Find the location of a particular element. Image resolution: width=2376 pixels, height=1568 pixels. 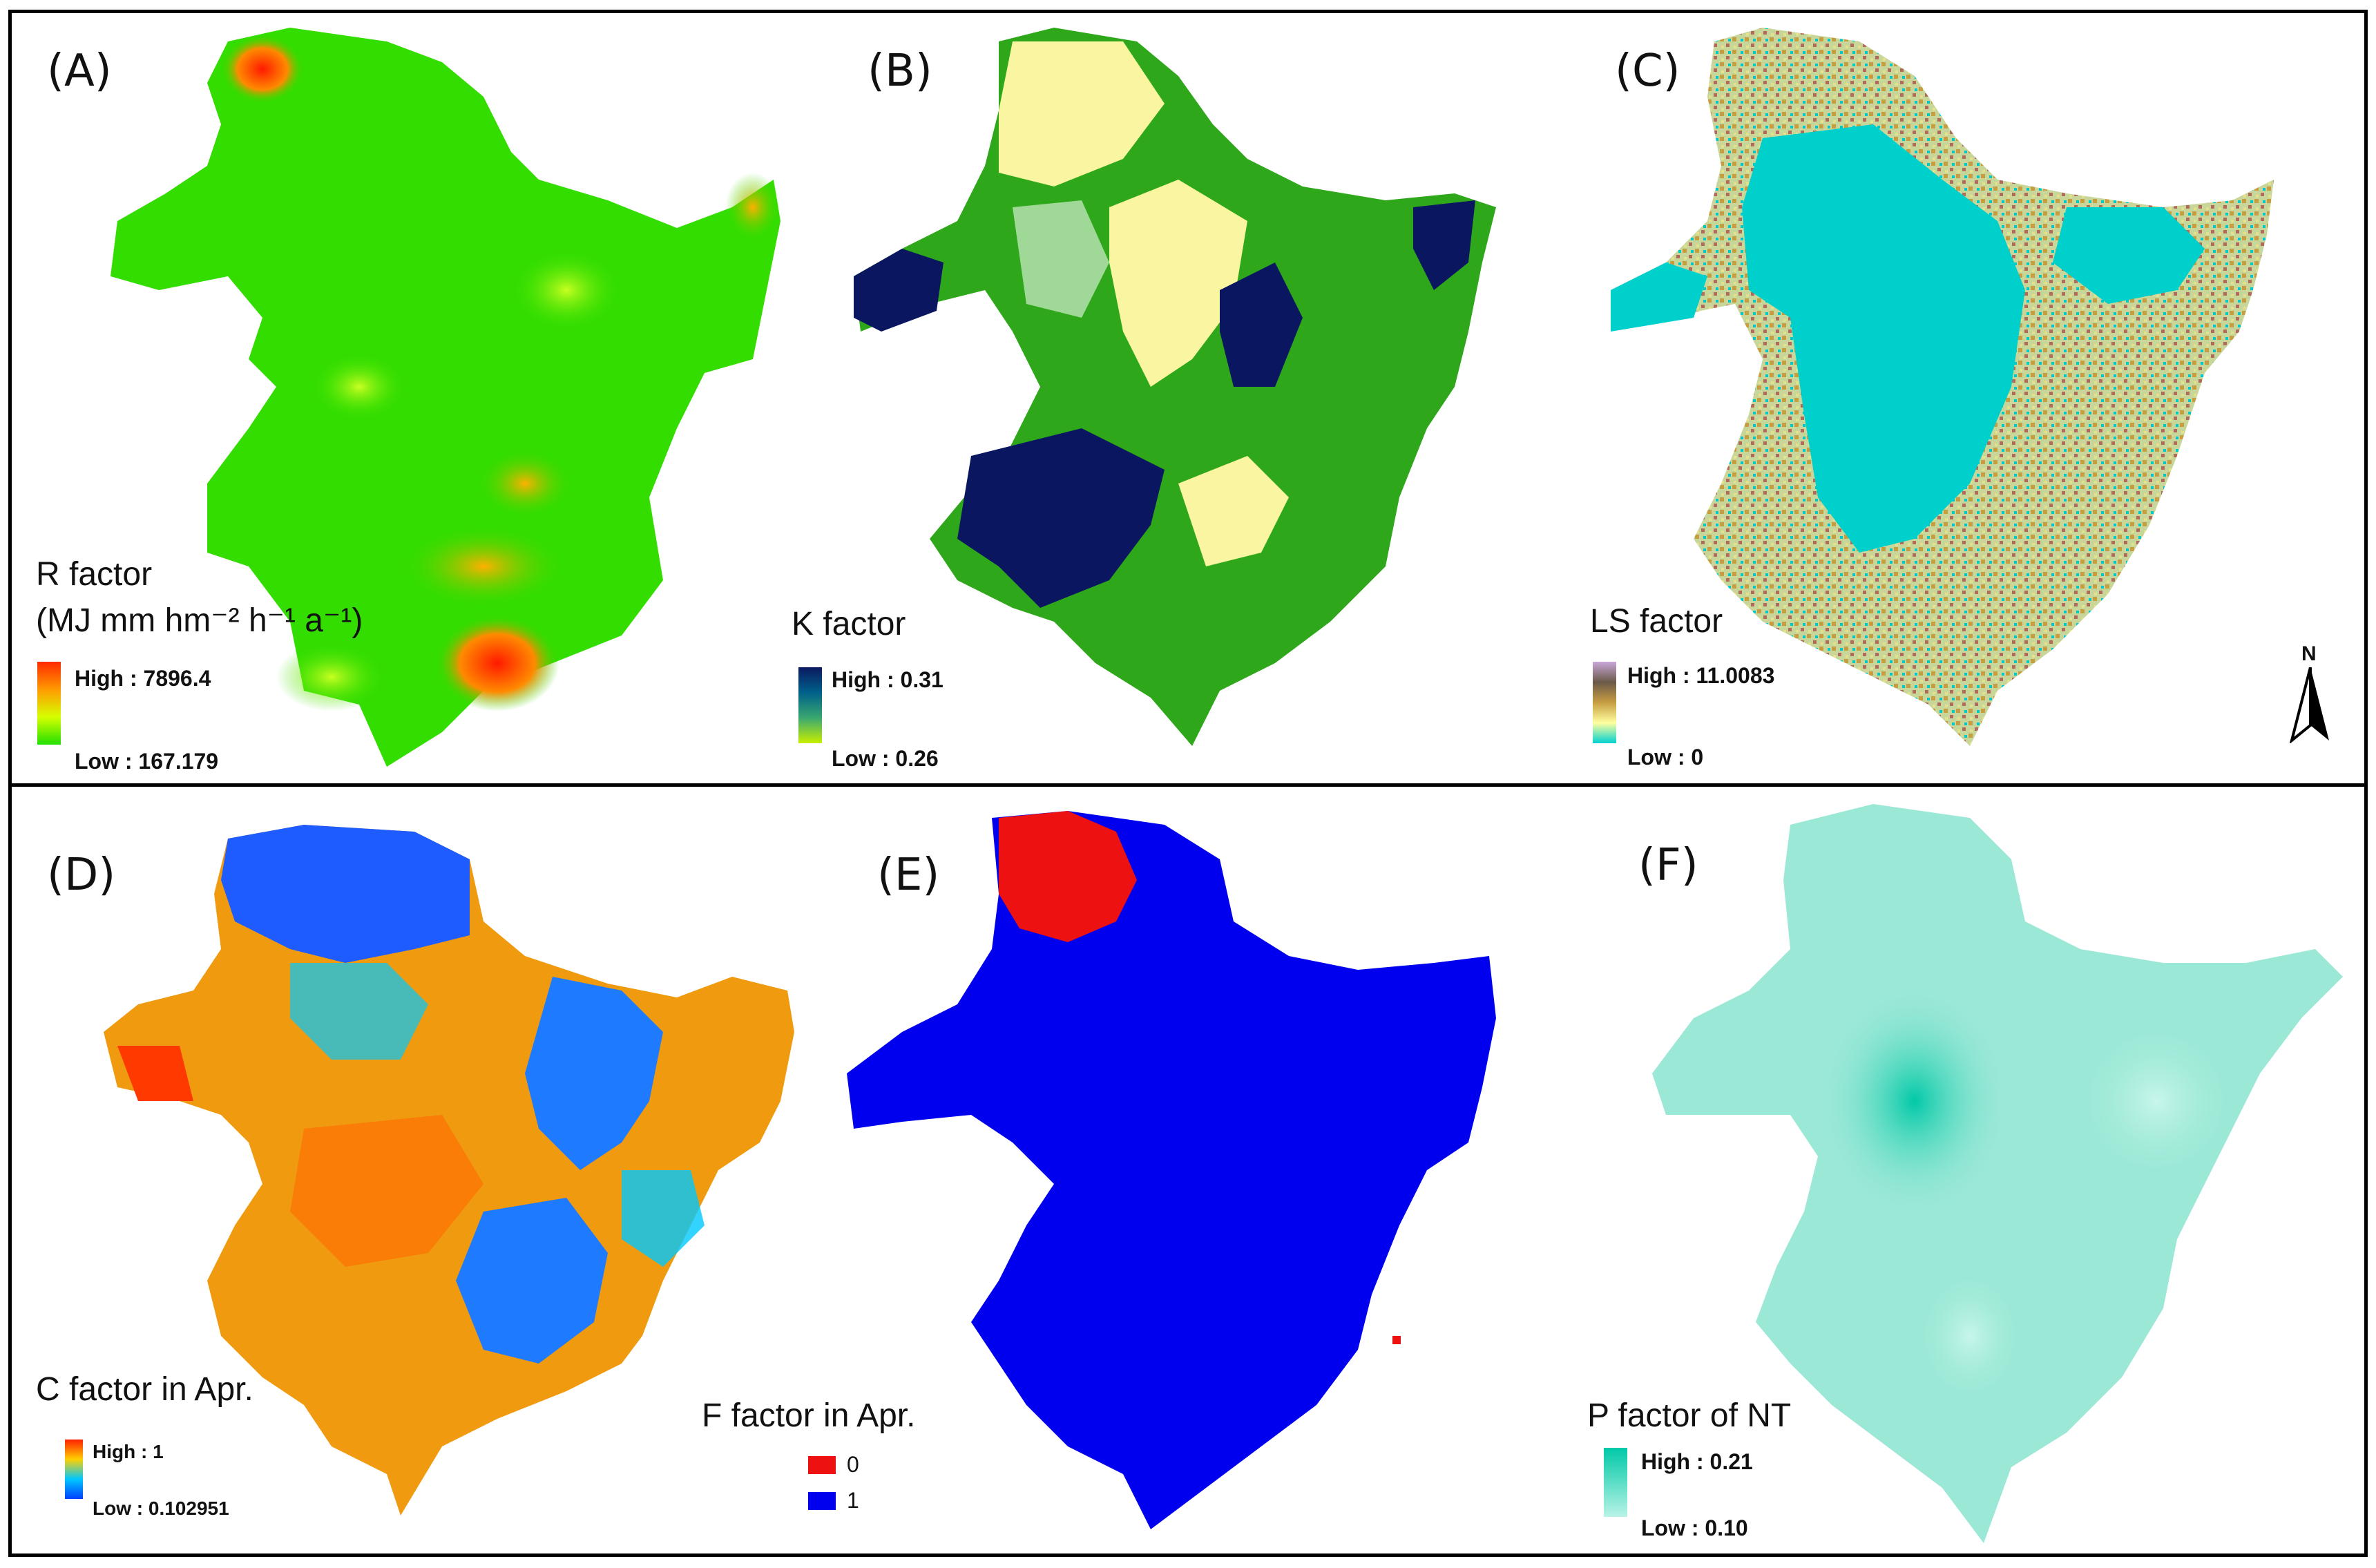

legend-low: Low : 167.179 is located at coordinates (147, 761).